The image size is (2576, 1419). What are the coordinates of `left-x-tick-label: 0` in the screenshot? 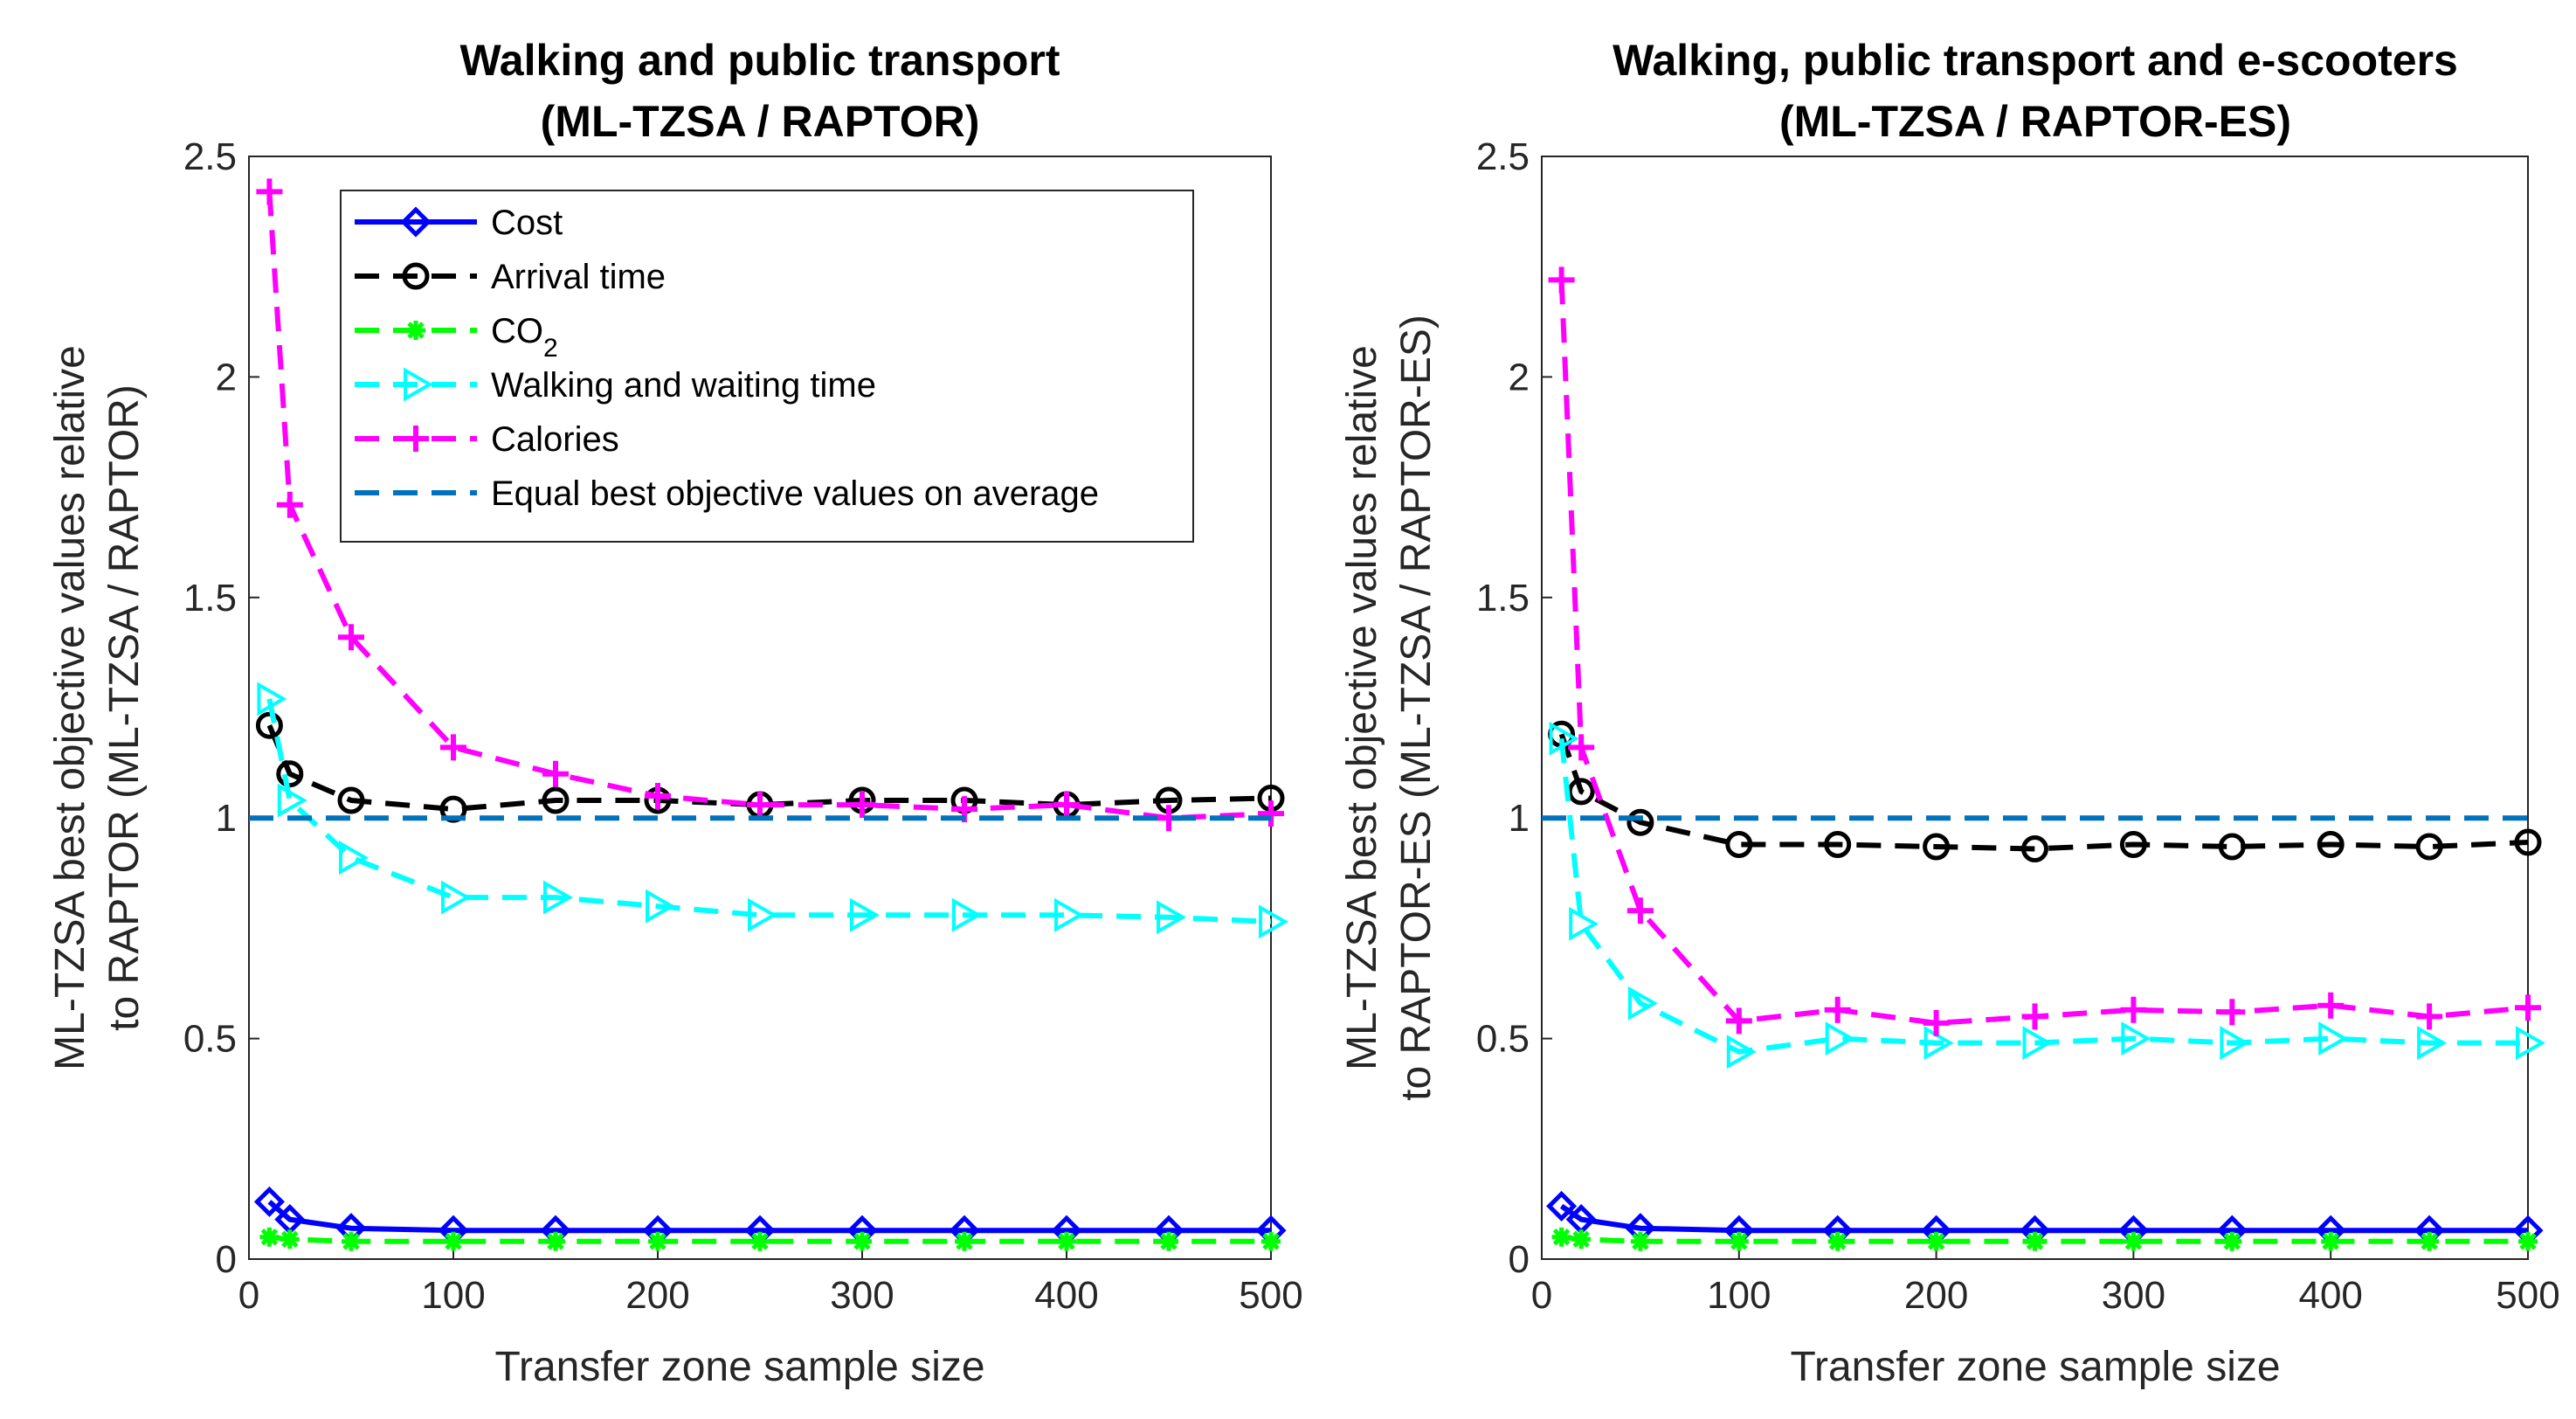 It's located at (248, 1295).